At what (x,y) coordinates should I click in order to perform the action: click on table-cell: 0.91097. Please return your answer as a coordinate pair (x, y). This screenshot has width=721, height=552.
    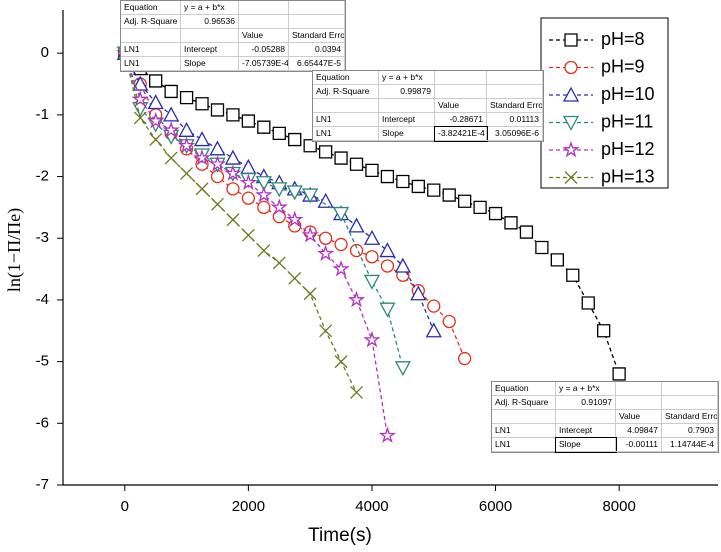
    Looking at the image, I should click on (586, 403).